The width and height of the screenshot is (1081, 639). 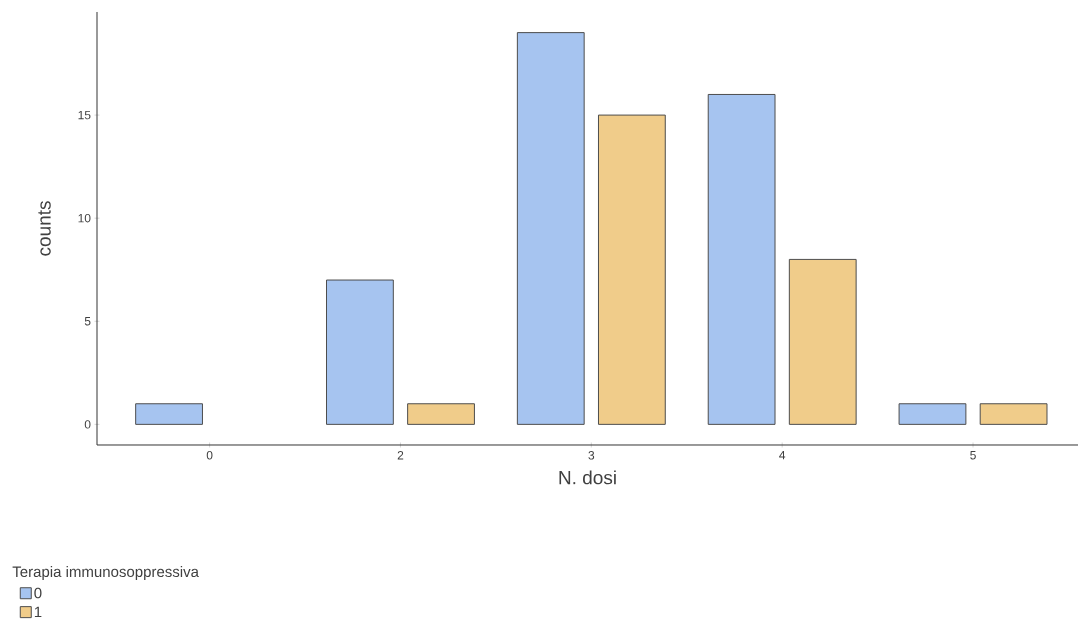 What do you see at coordinates (209, 455) in the screenshot?
I see `x-tick-label: 0` at bounding box center [209, 455].